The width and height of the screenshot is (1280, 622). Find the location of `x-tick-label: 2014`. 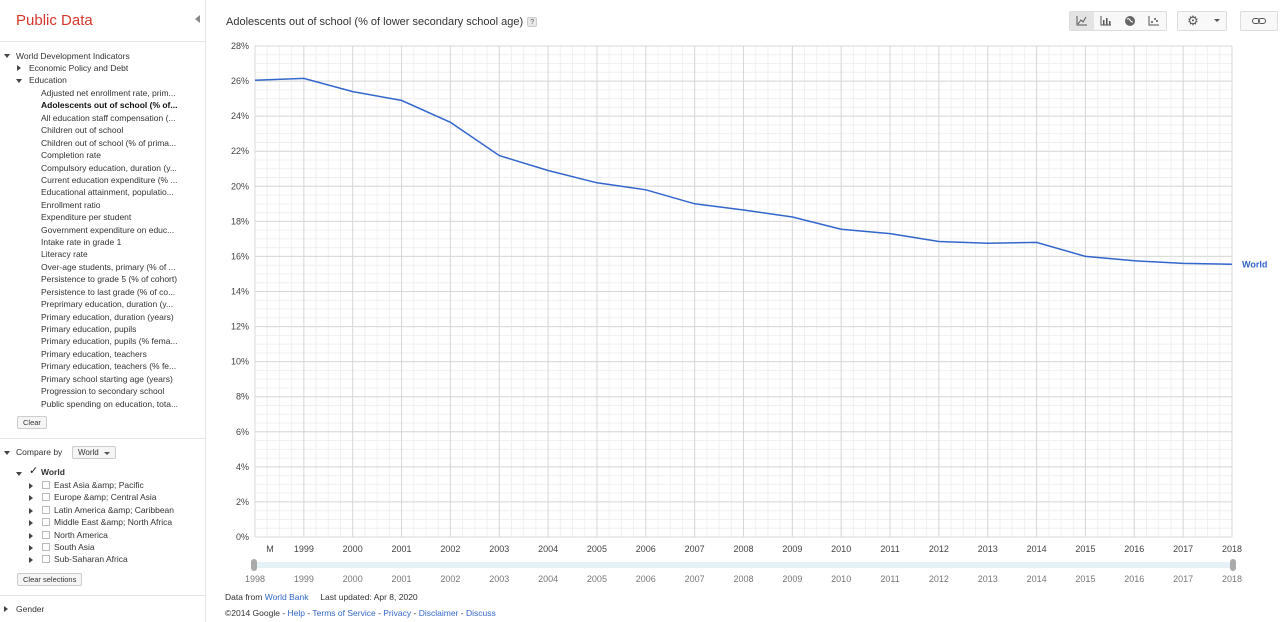

x-tick-label: 2014 is located at coordinates (1037, 549).